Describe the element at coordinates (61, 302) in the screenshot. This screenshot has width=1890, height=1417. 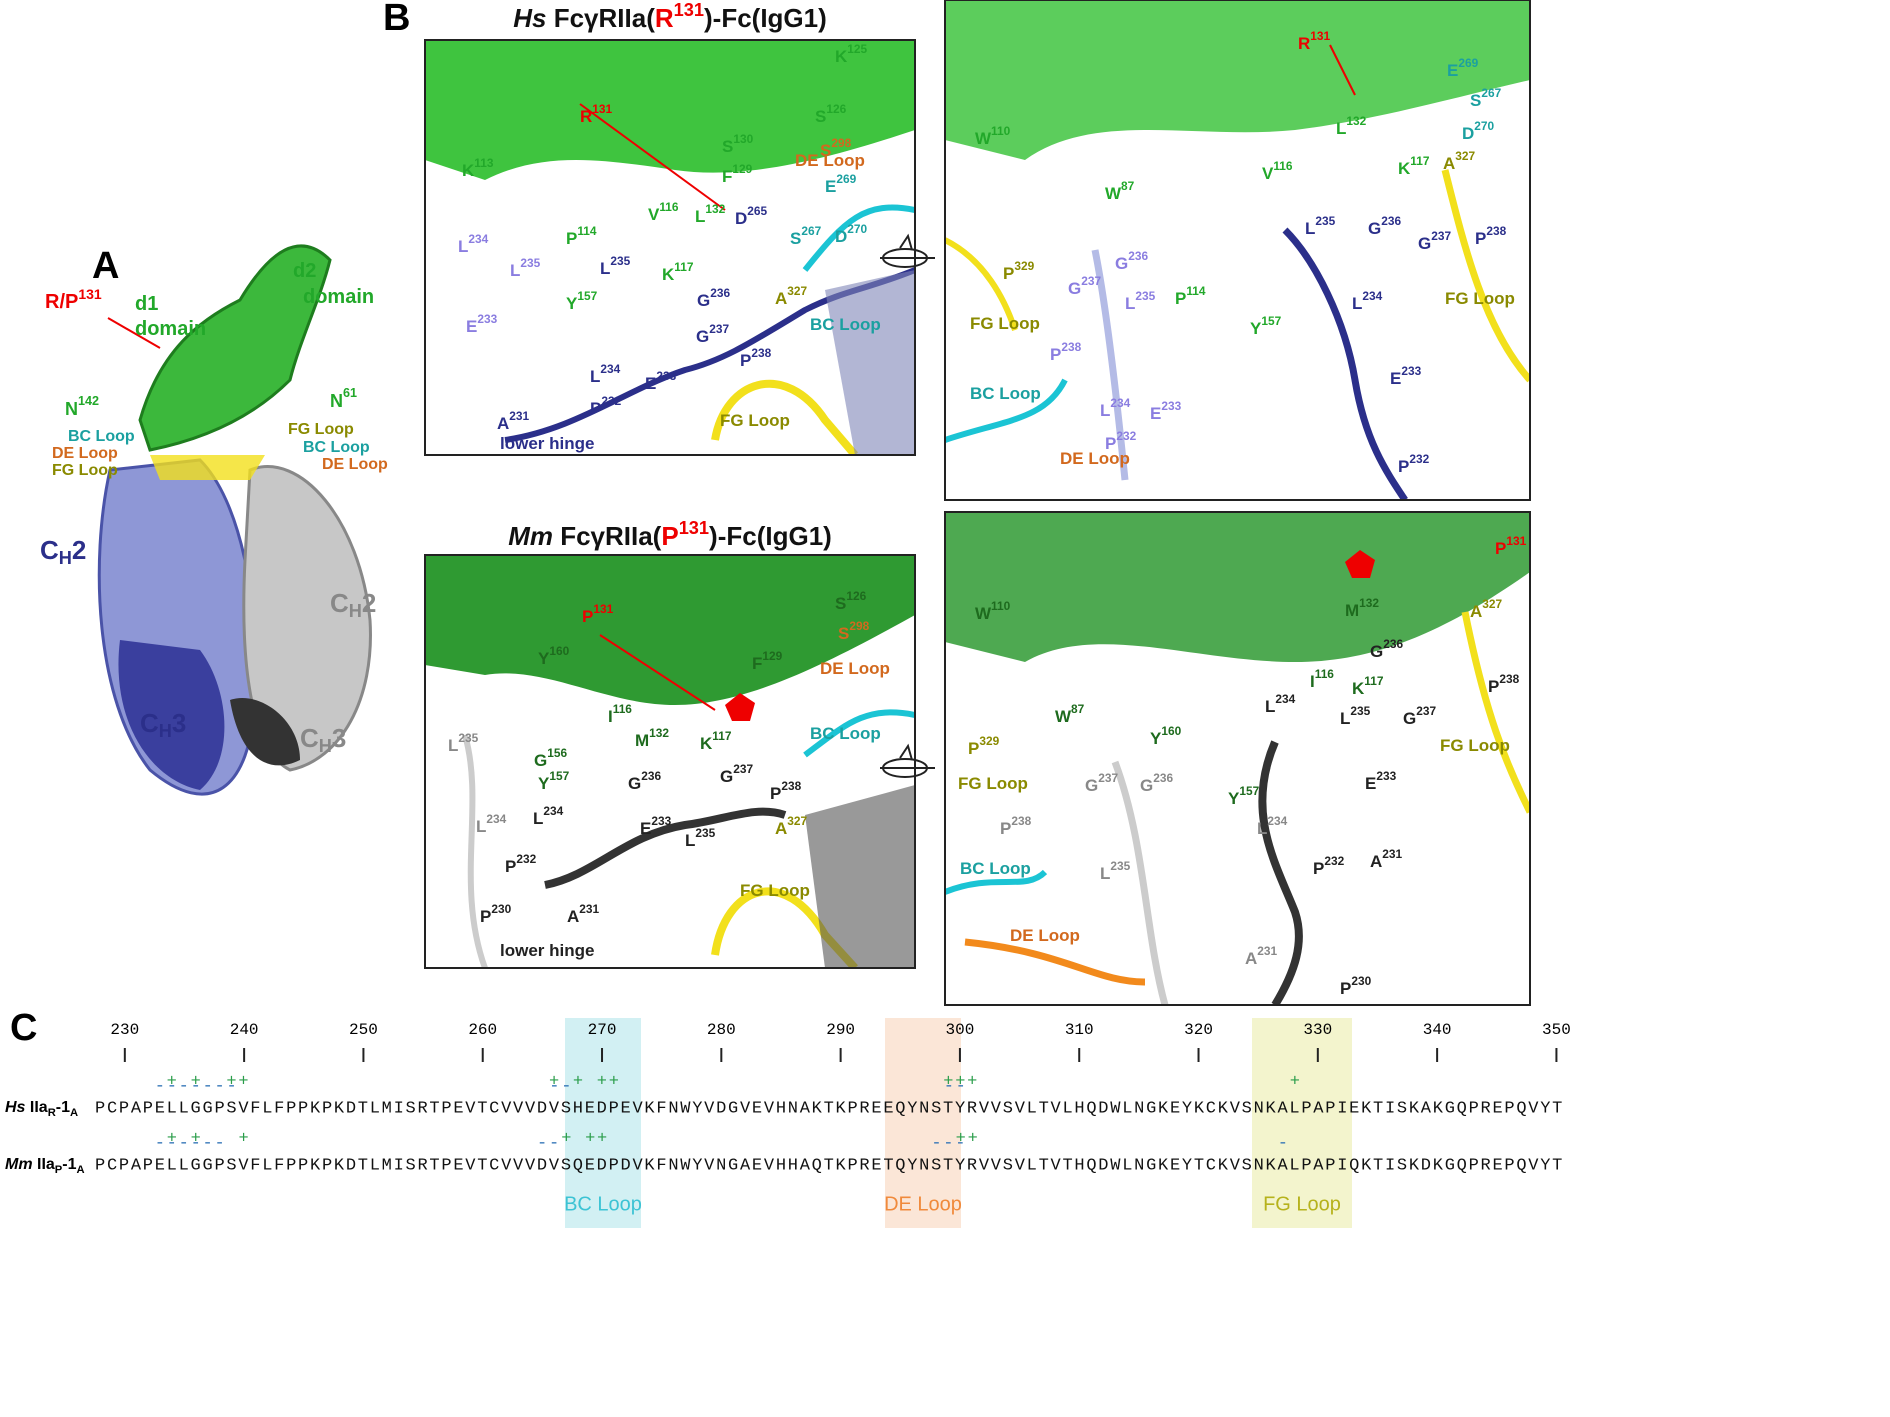
I see `label-text: R/P` at that location.